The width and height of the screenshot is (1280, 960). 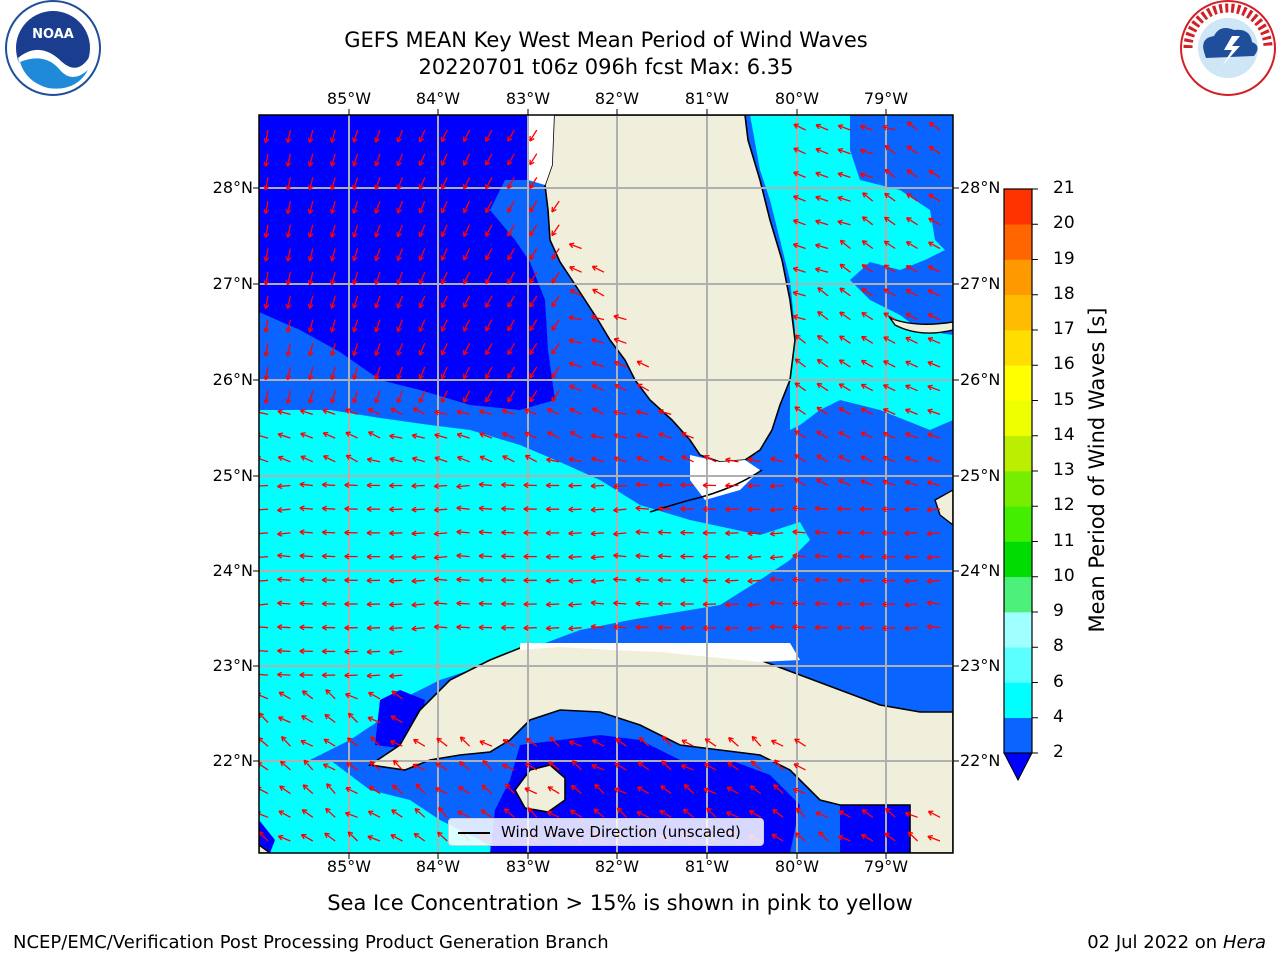 I want to click on land-florida, so click(x=670, y=289).